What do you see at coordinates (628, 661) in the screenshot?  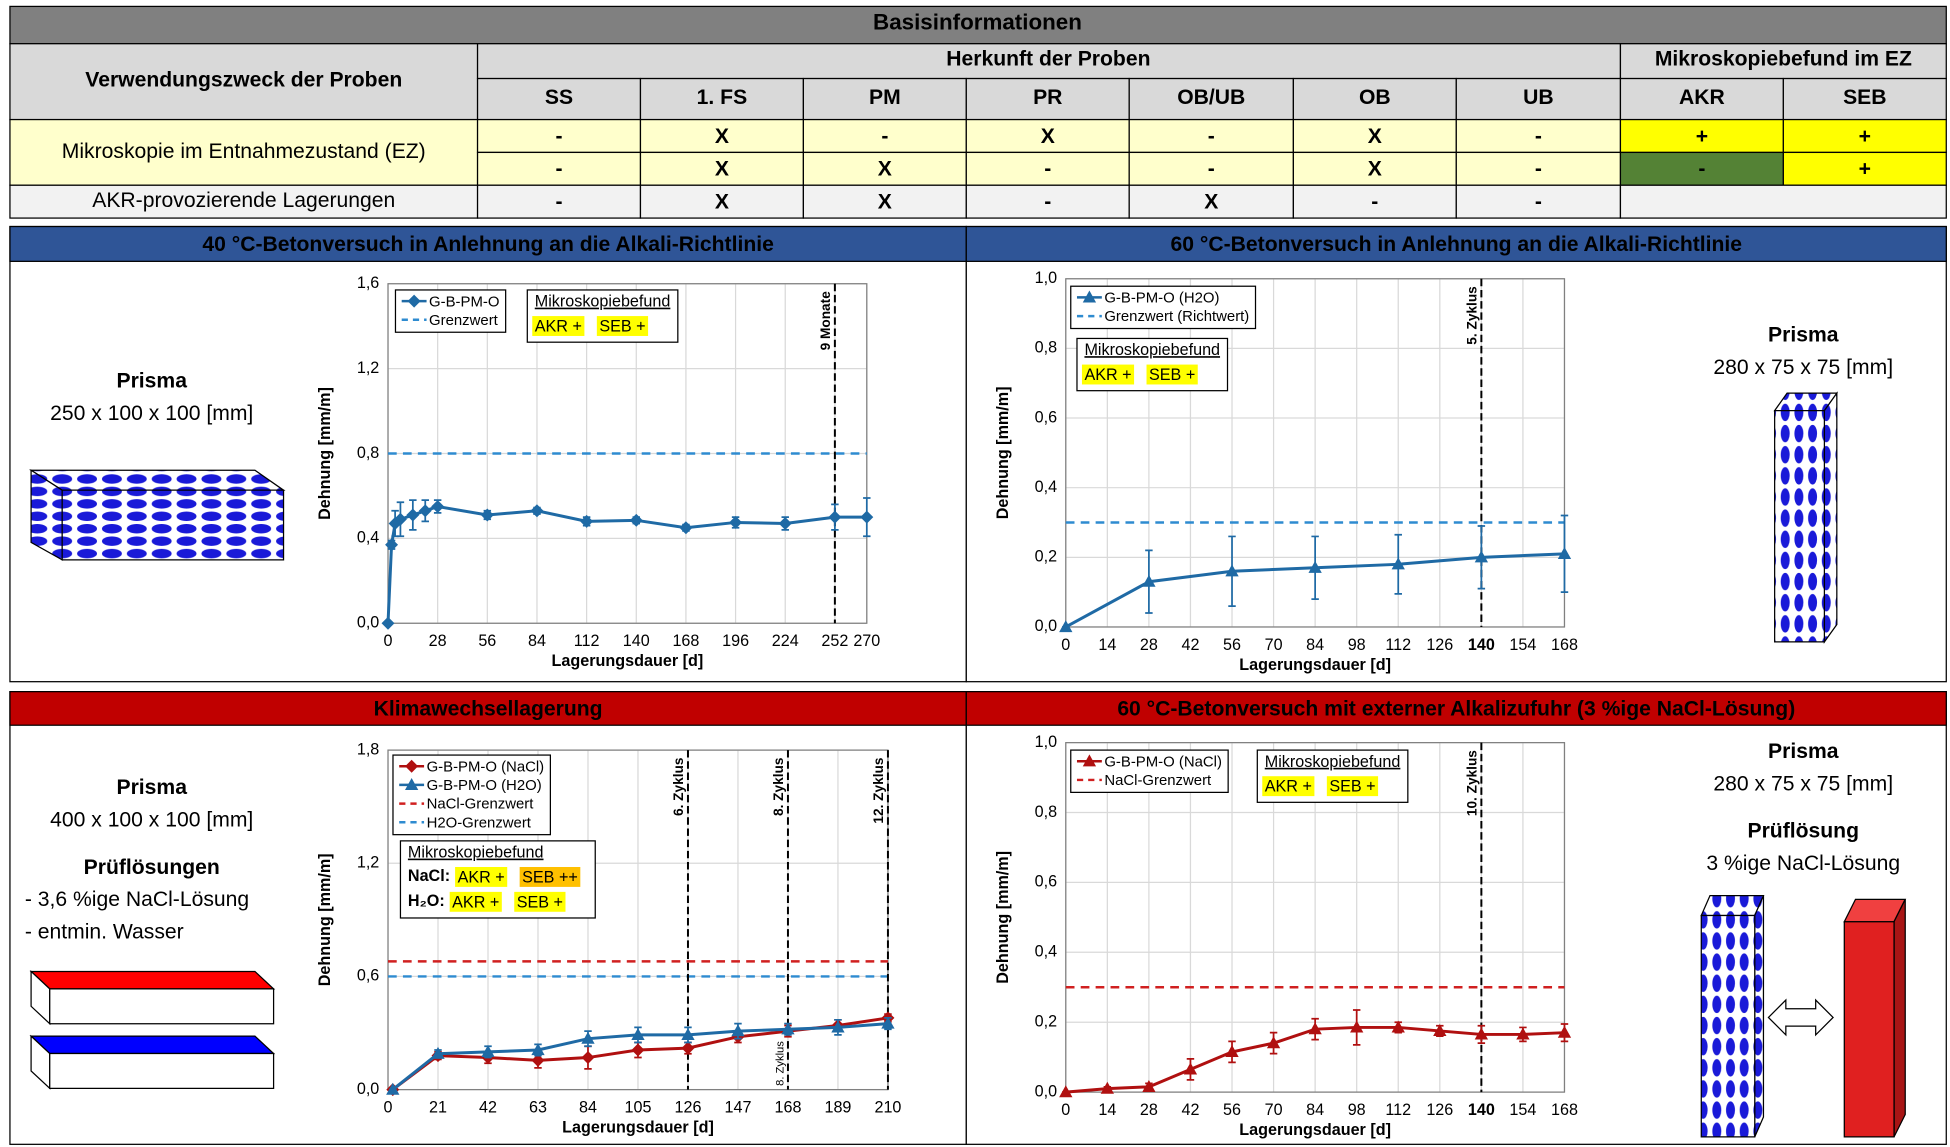 I see `x-axis-title: Lagerungsdauer [d]` at bounding box center [628, 661].